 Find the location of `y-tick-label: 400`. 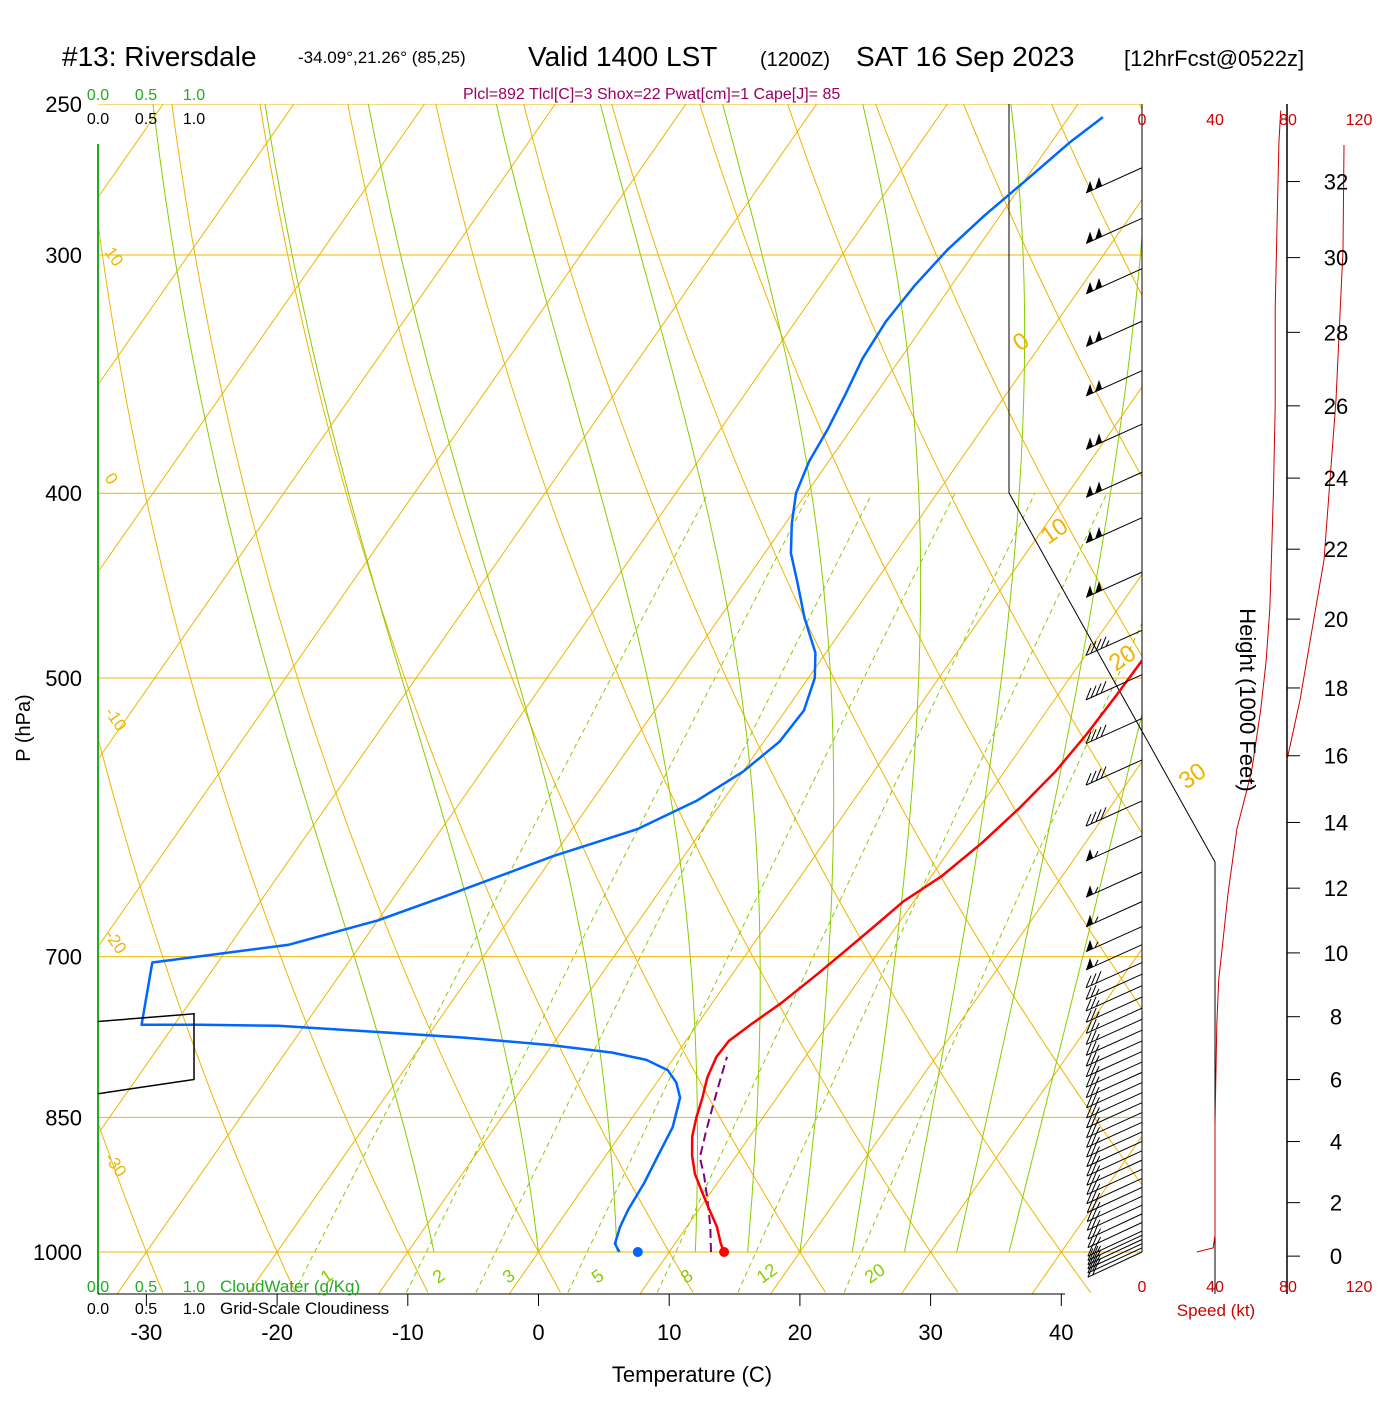

y-tick-label: 400 is located at coordinates (63, 493).